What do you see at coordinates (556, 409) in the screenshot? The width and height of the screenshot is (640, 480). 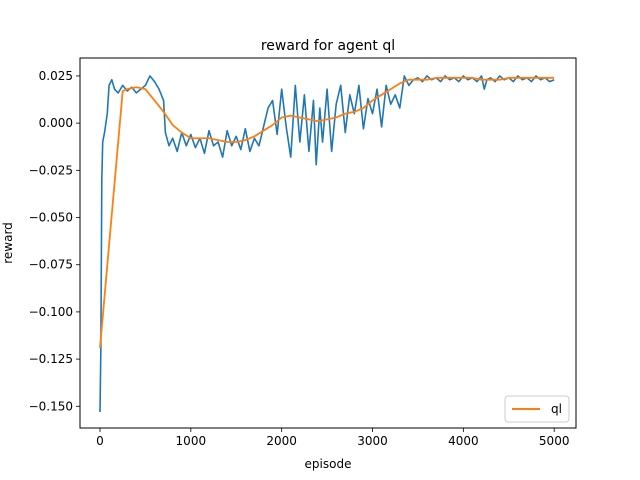 I see `legend-label: ql` at bounding box center [556, 409].